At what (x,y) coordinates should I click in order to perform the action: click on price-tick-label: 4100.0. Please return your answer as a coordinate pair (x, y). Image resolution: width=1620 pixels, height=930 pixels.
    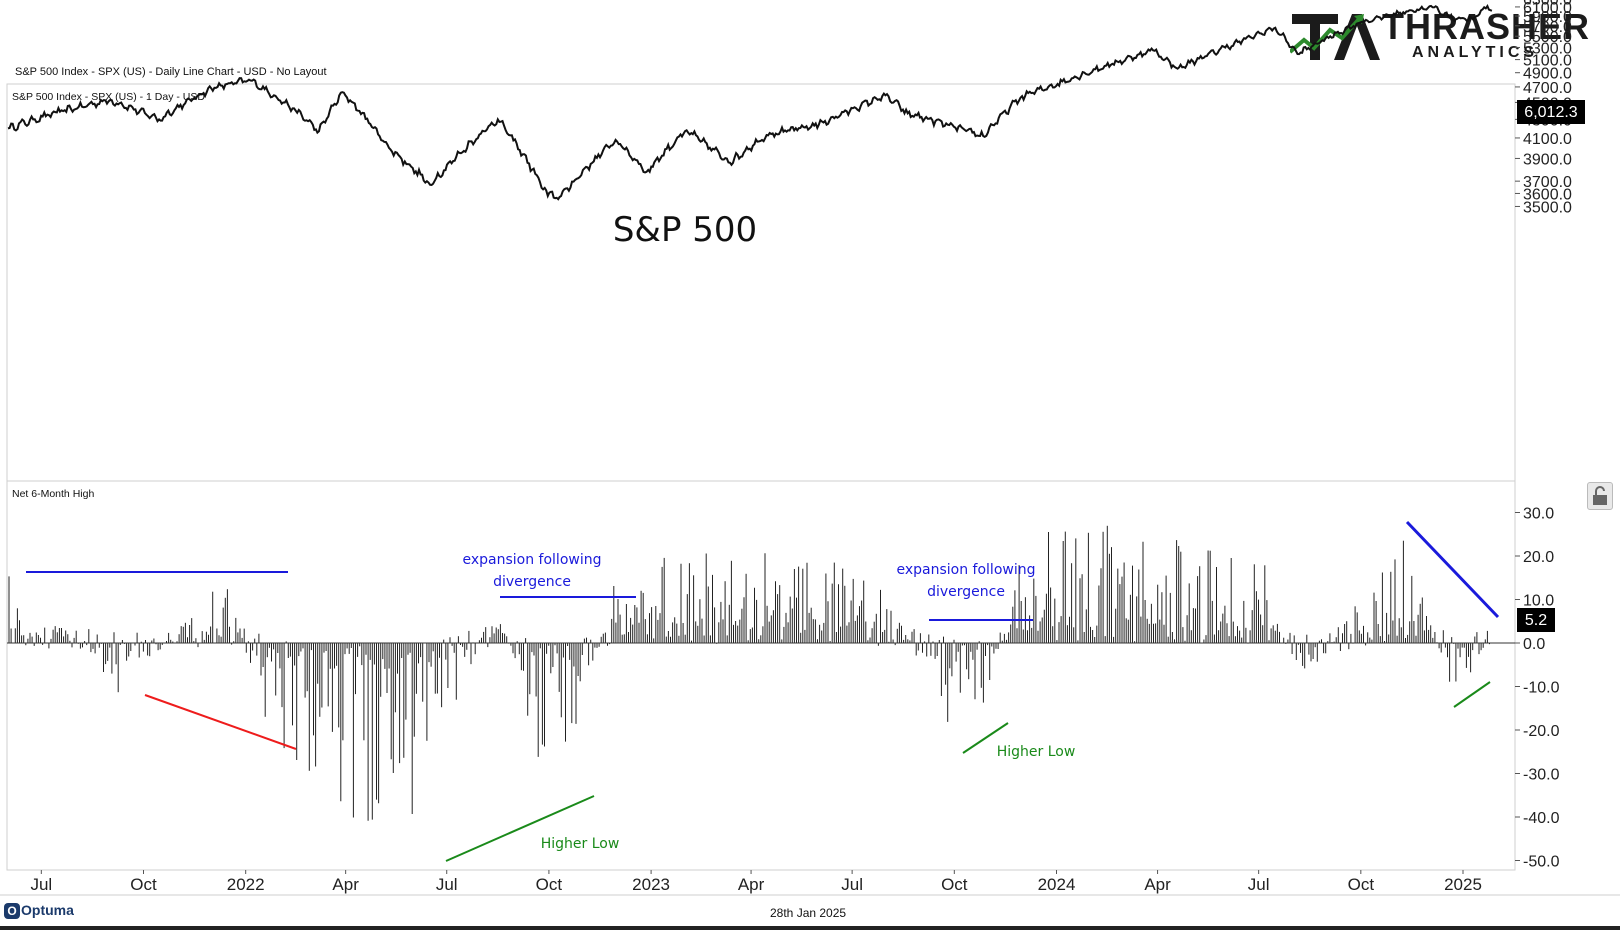
    Looking at the image, I should click on (1547, 139).